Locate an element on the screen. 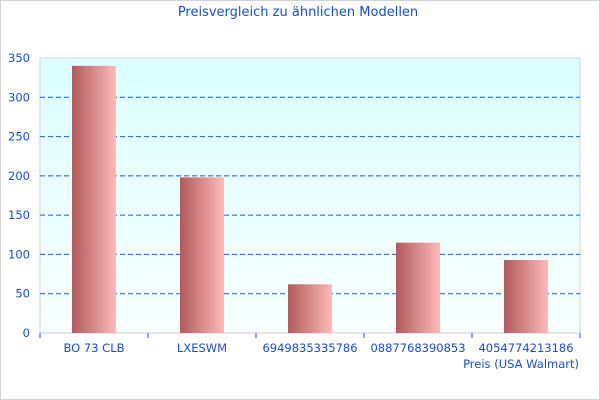  x-tick-label: BO 73 CLB is located at coordinates (93, 348).